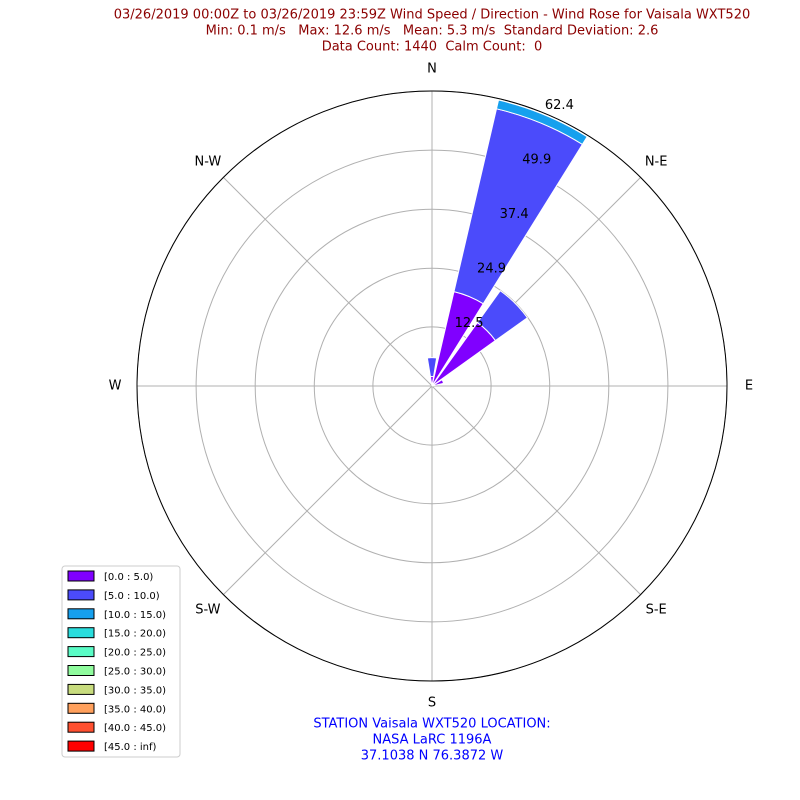  What do you see at coordinates (514, 214) in the screenshot?
I see `r-tick-label: 37.4` at bounding box center [514, 214].